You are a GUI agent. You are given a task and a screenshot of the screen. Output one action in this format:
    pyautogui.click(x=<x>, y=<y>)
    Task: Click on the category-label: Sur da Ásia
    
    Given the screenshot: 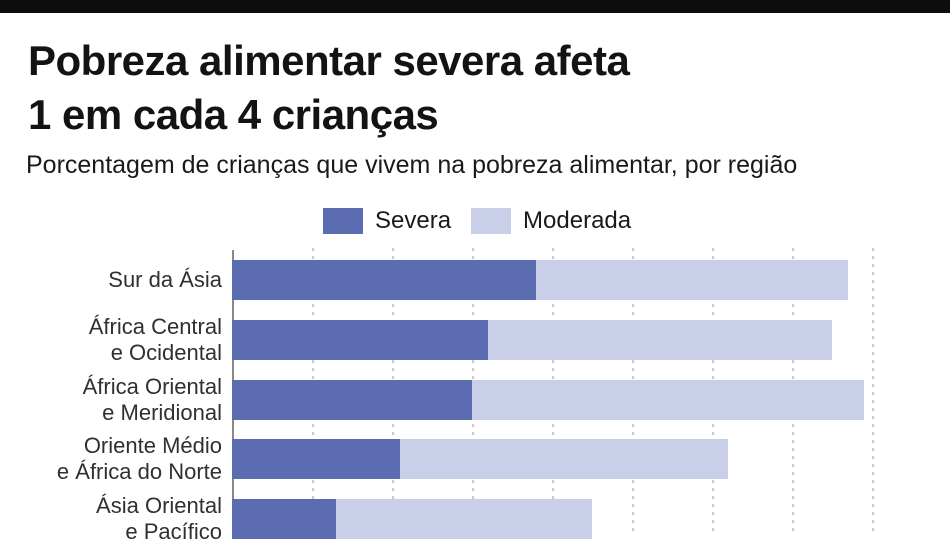 What is the action you would take?
    pyautogui.click(x=165, y=279)
    